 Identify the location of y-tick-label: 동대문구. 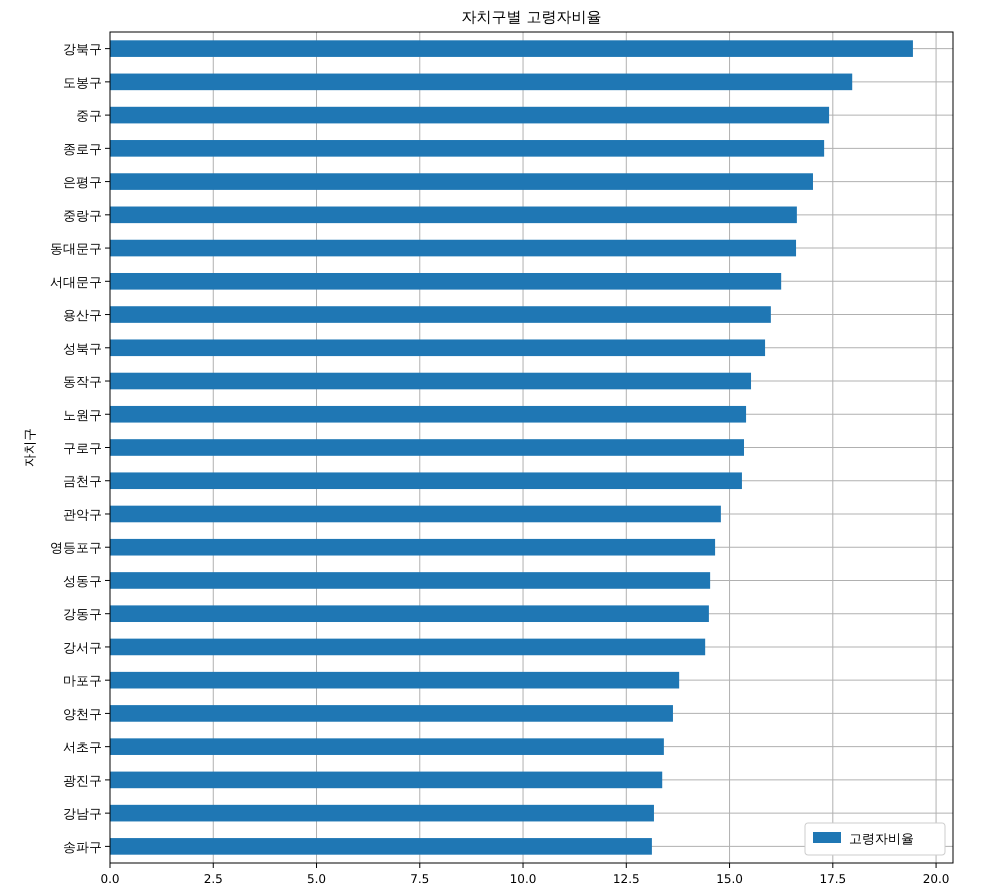
(76, 250).